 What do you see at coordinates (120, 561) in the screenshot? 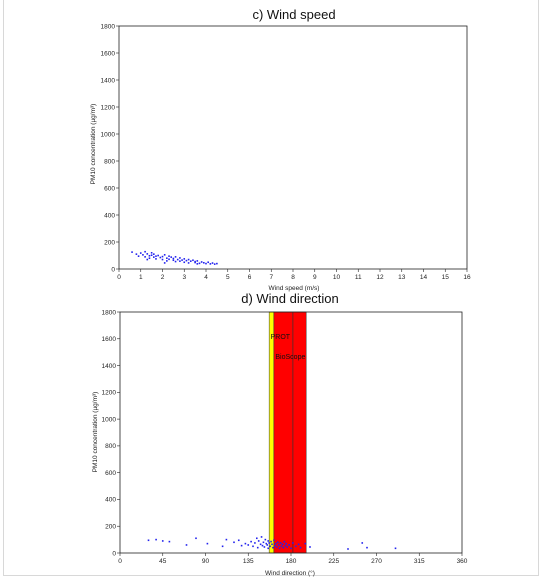
I see `x-tick-label: 0` at bounding box center [120, 561].